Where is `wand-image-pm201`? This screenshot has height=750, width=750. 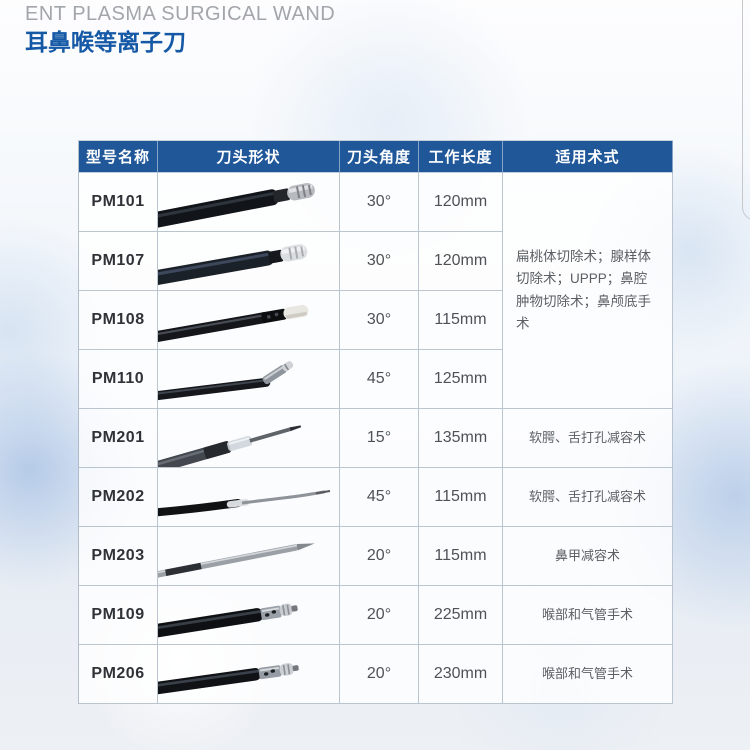 wand-image-pm201 is located at coordinates (249, 438).